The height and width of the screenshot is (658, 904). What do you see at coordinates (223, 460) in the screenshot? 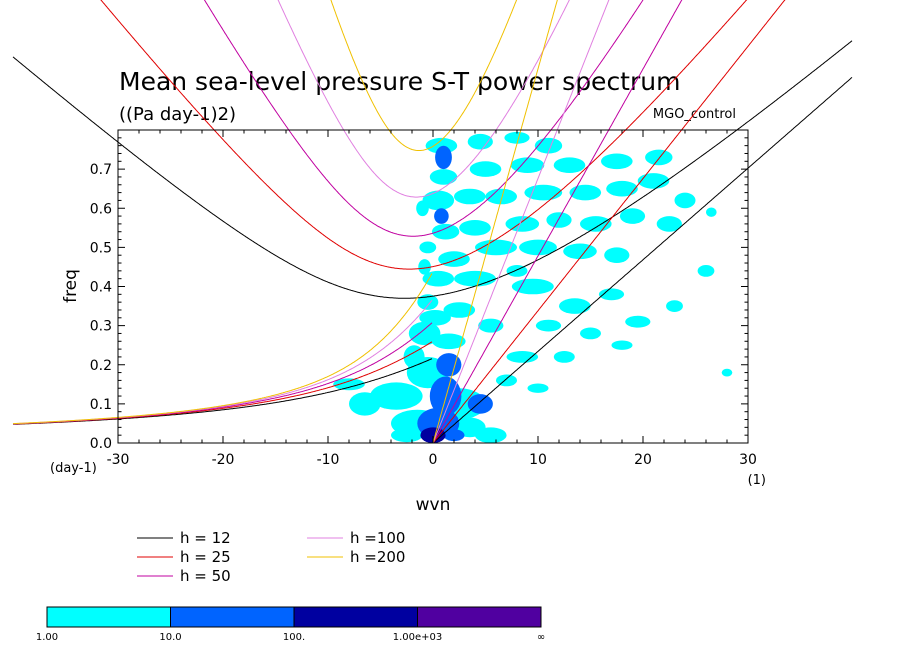
I see `x-tick-label: -20` at bounding box center [223, 460].